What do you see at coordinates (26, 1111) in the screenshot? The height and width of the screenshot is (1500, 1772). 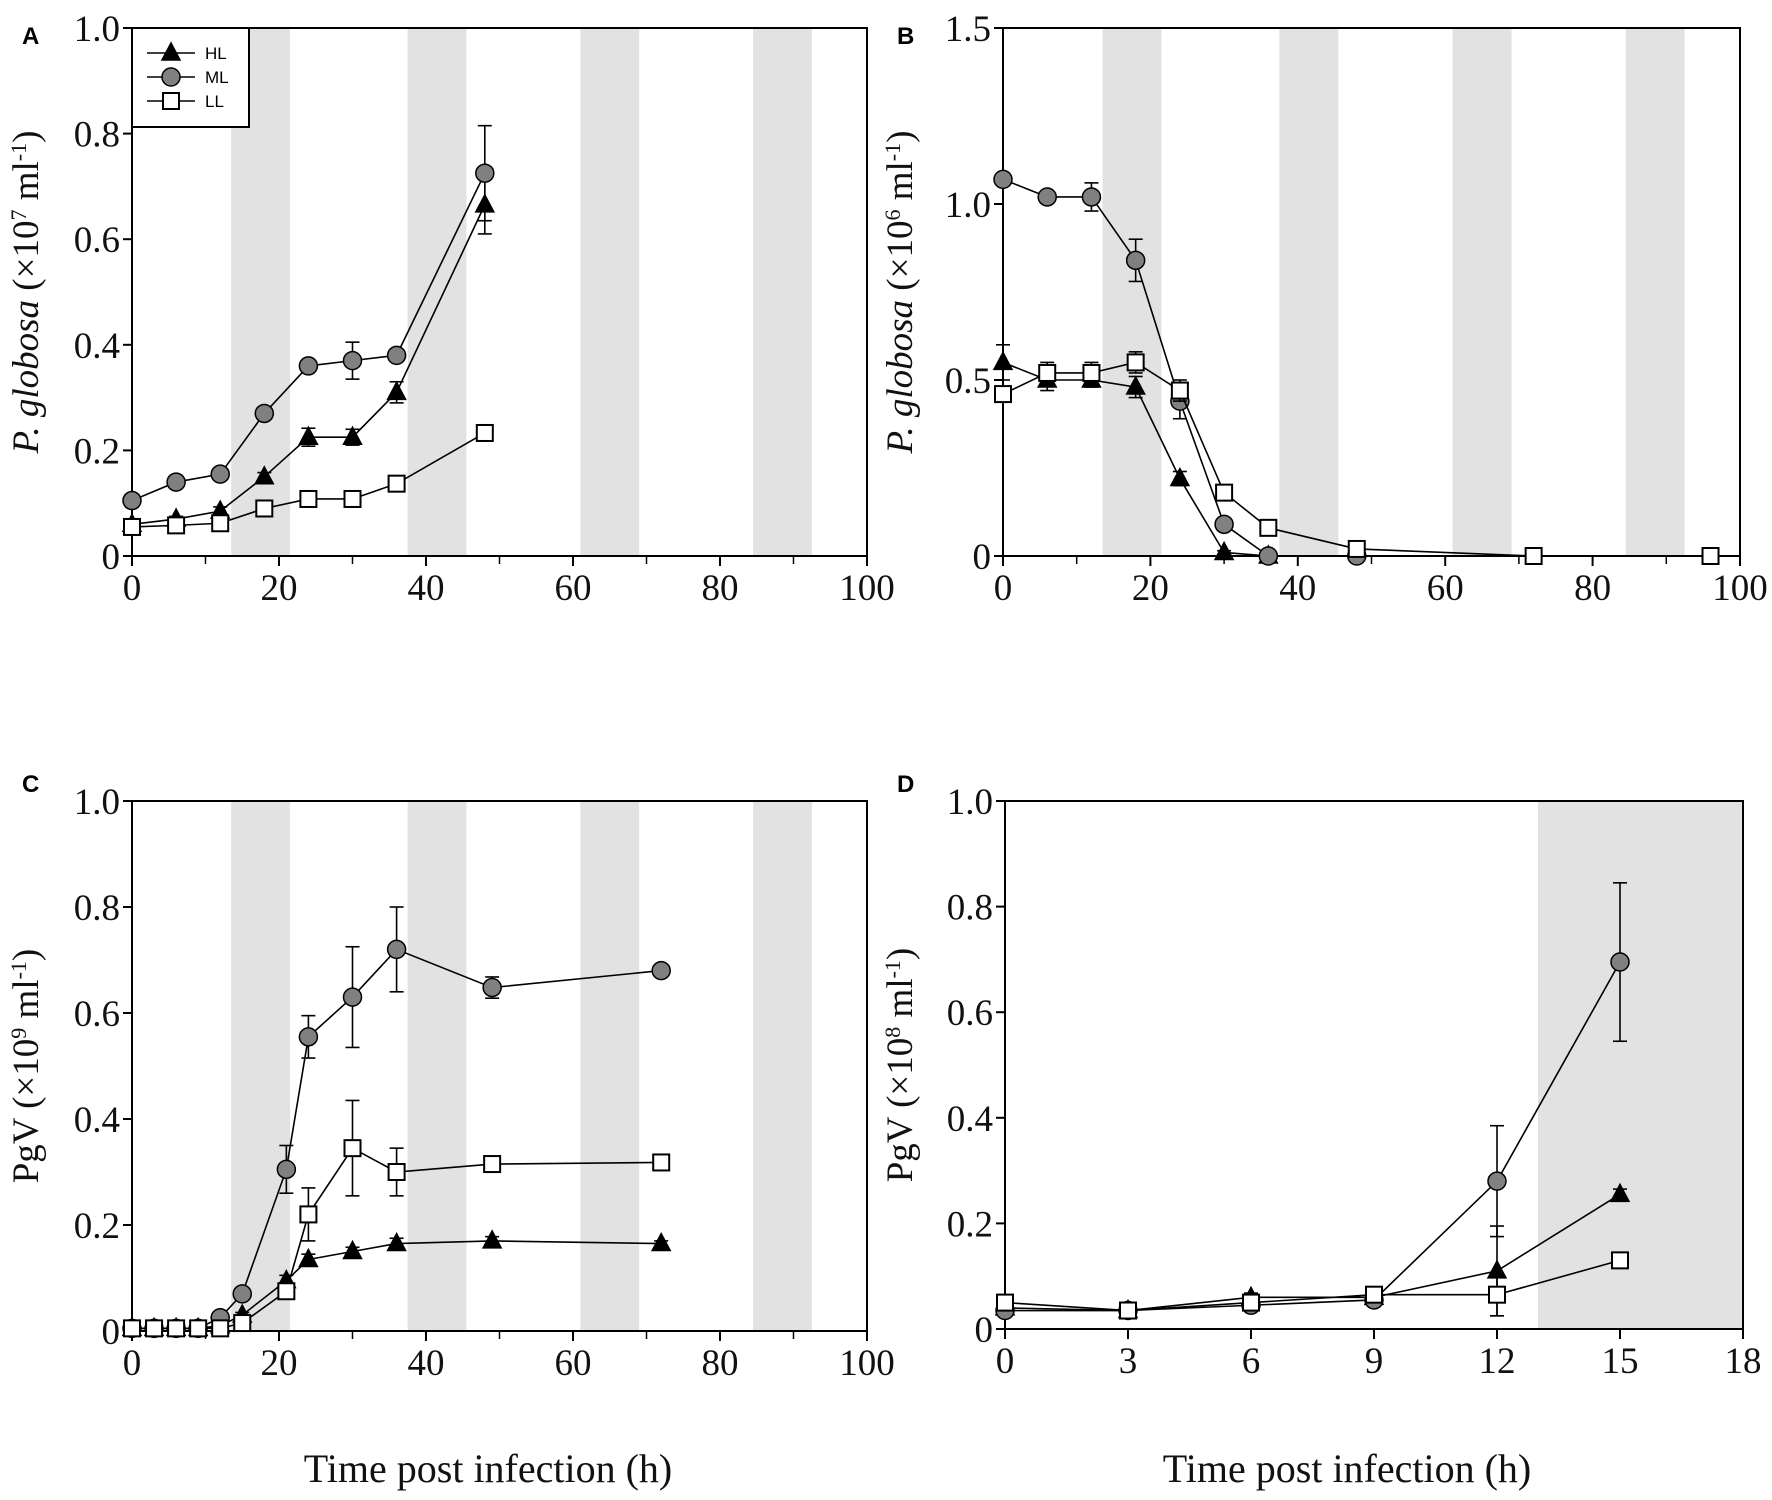 I see `y-axis-label-text: PgV (×10` at bounding box center [26, 1111].